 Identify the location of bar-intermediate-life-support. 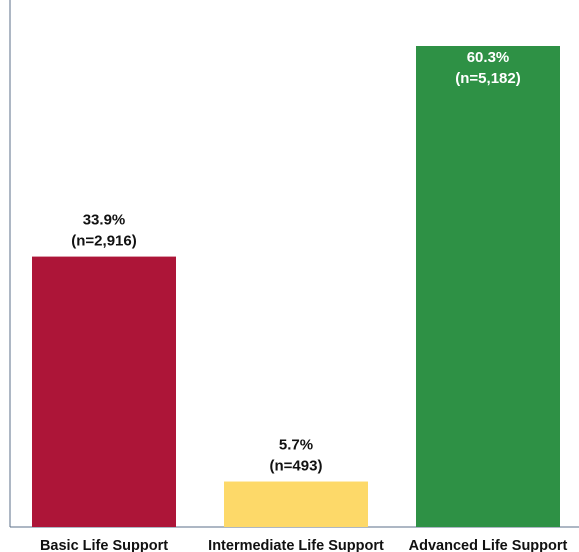
(296, 504).